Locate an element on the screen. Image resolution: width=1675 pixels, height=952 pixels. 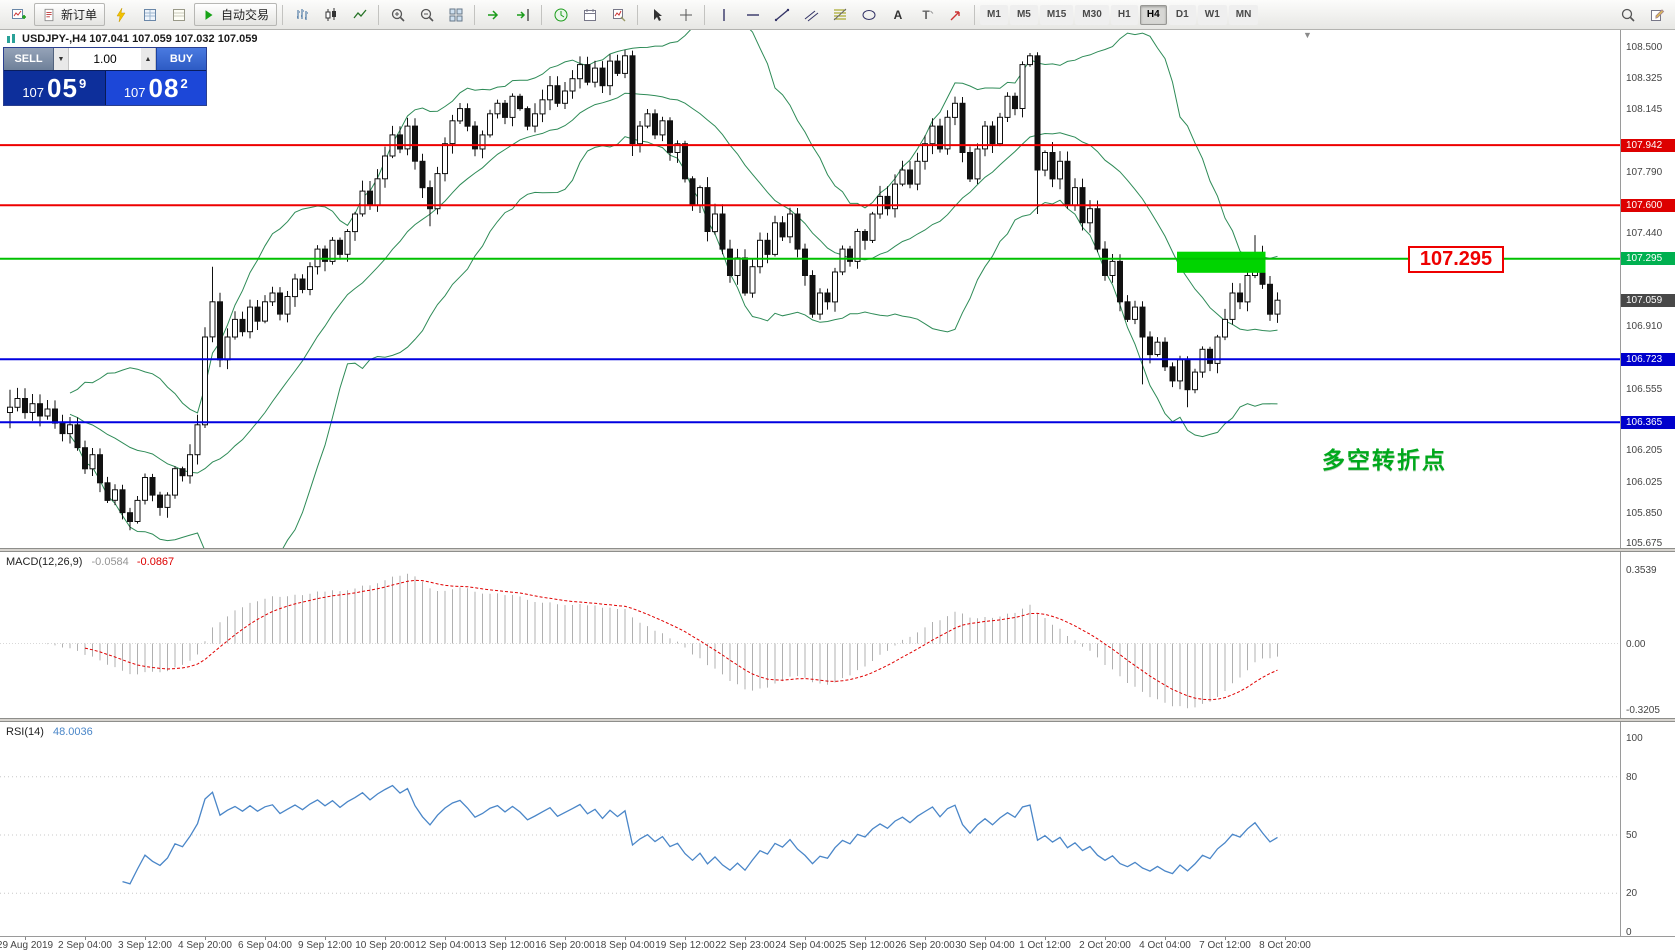
price-level-badge: 107.942 is located at coordinates (1648, 145).